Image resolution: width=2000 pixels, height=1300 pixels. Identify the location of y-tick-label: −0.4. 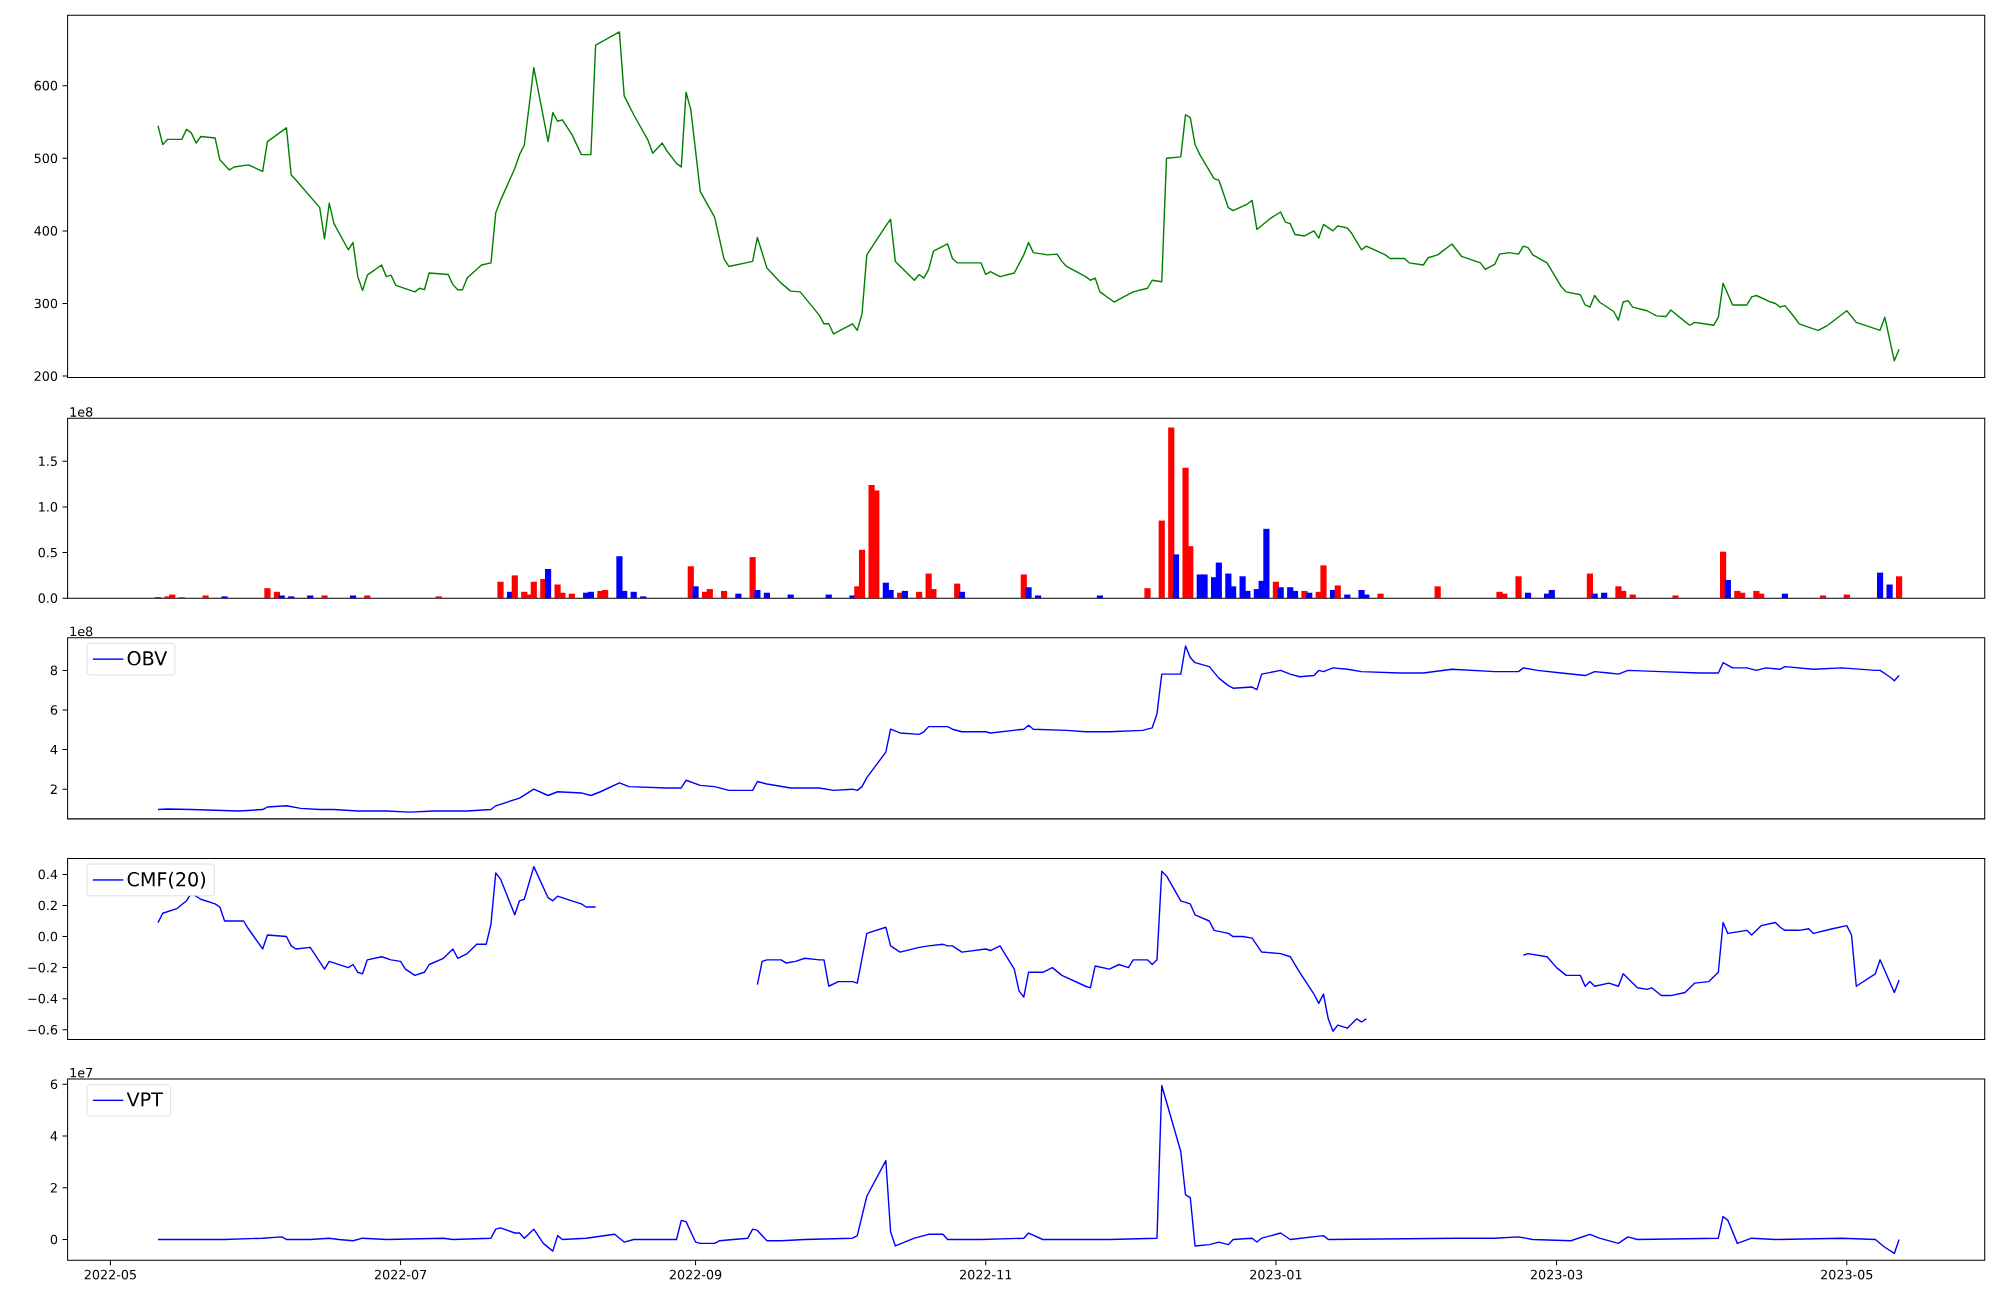
(43, 998).